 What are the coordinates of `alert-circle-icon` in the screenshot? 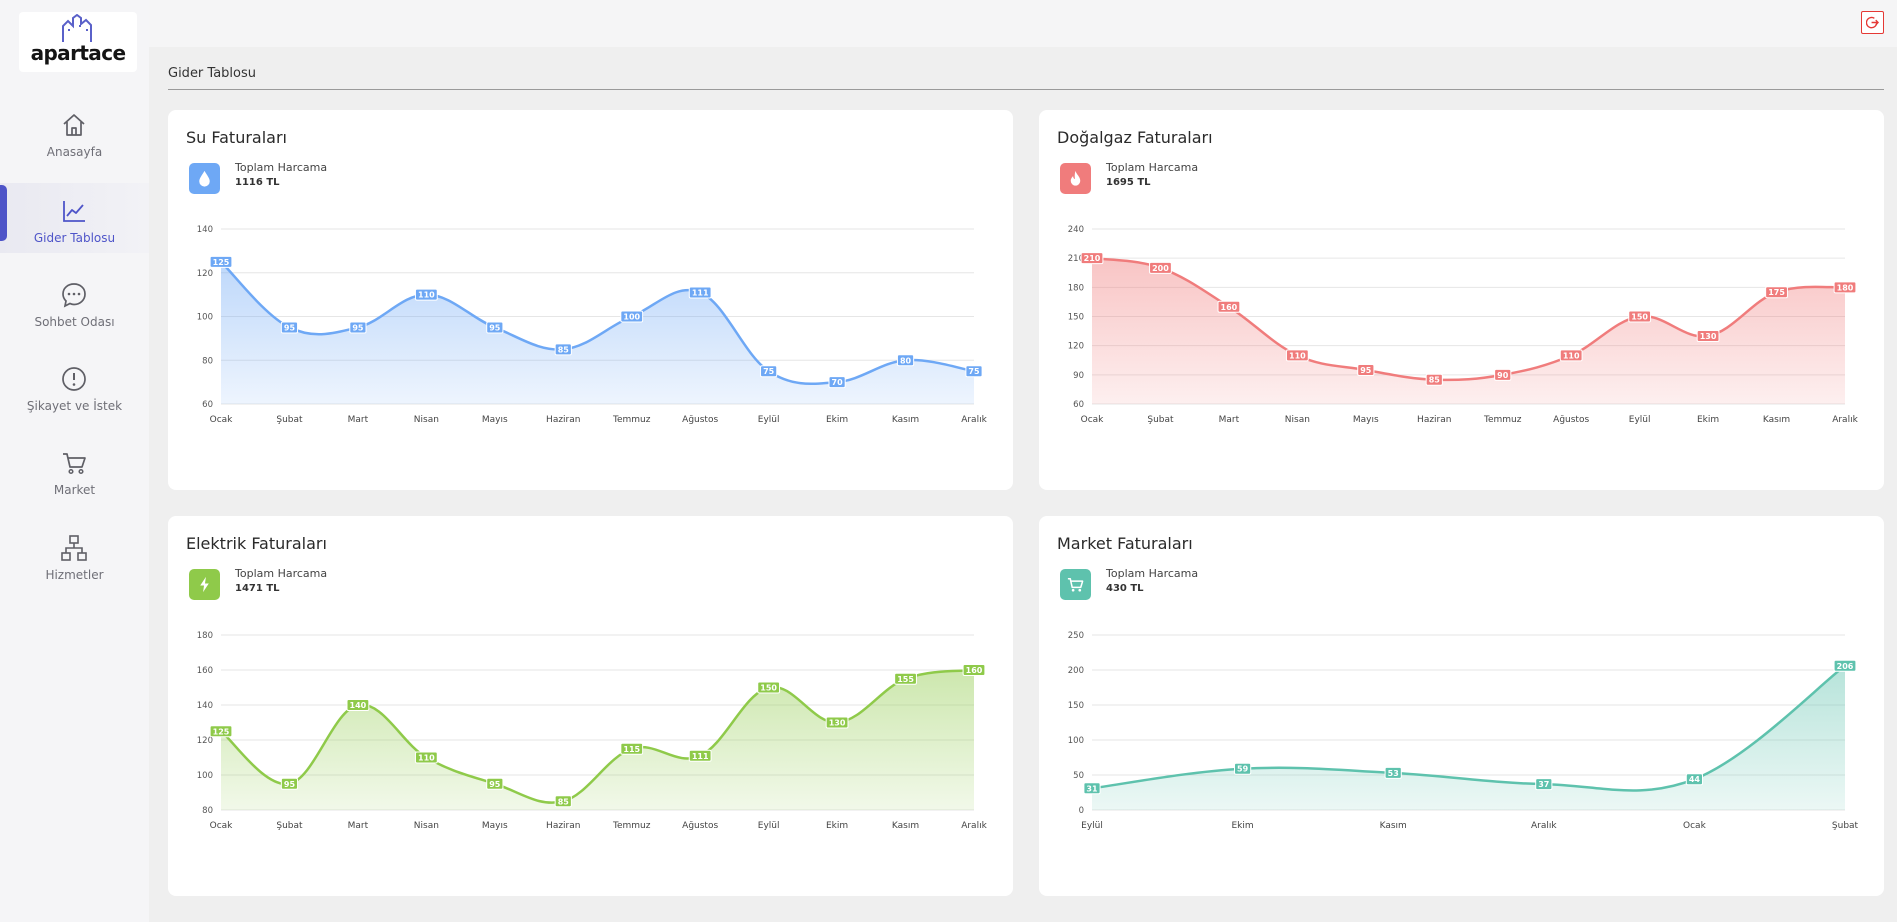 It's located at (74, 379).